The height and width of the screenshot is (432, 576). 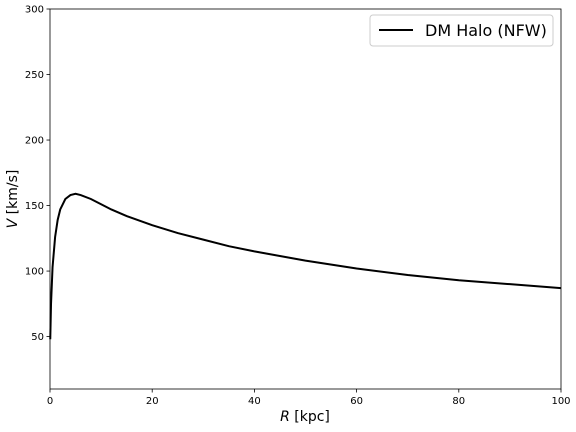 I want to click on legend: DM Halo (NFW), so click(x=461, y=30).